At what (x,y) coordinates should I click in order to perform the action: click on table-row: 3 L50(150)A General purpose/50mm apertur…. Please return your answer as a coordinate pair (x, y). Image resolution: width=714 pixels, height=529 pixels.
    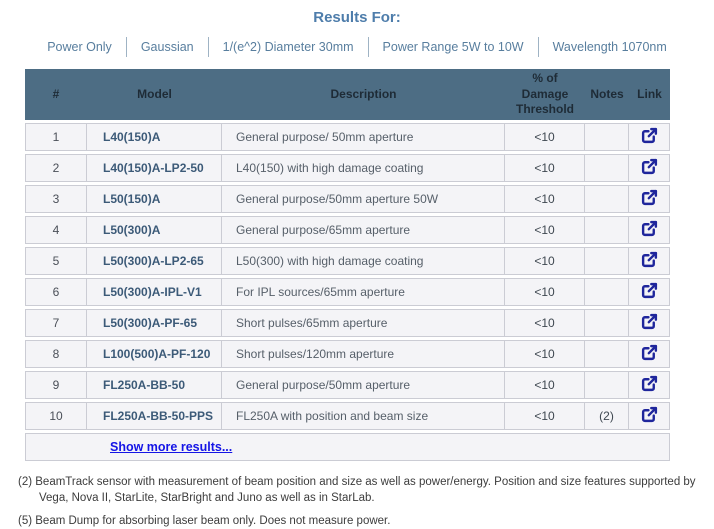
    Looking at the image, I should click on (347, 198).